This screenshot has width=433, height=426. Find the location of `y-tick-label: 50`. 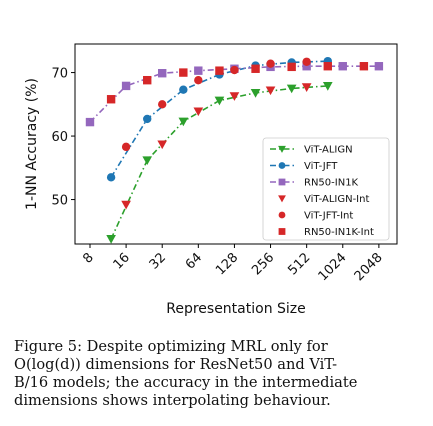

y-tick-label: 50 is located at coordinates (59, 201).